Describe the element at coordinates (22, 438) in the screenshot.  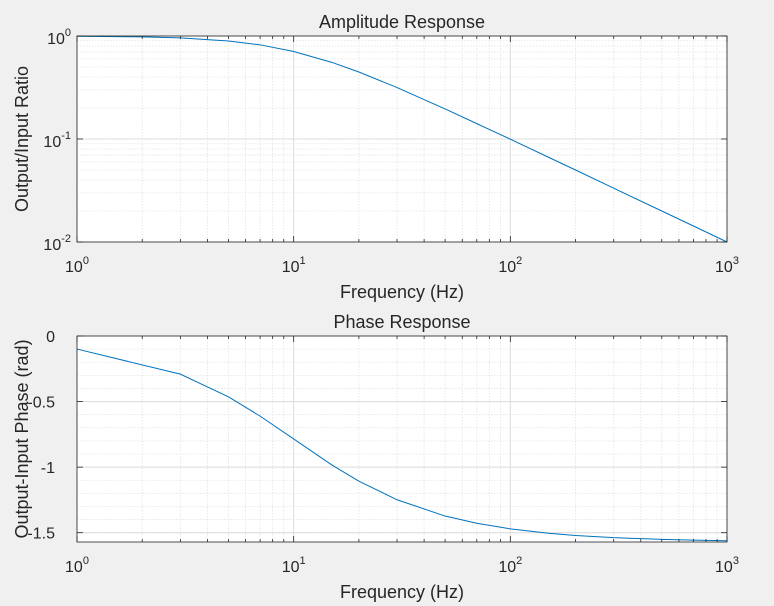
I see `y-axis-label: Output-Input Phase (rad)` at that location.